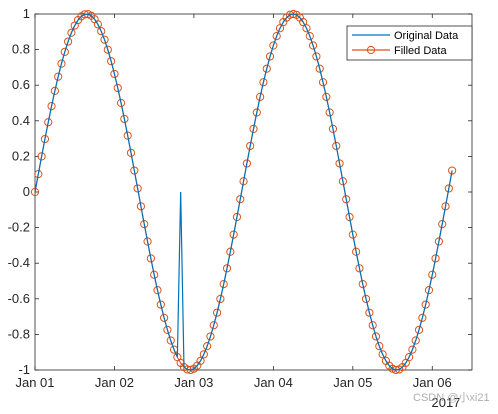 This screenshot has width=498, height=414. I want to click on y-tick-label: -0.2, so click(19, 227).